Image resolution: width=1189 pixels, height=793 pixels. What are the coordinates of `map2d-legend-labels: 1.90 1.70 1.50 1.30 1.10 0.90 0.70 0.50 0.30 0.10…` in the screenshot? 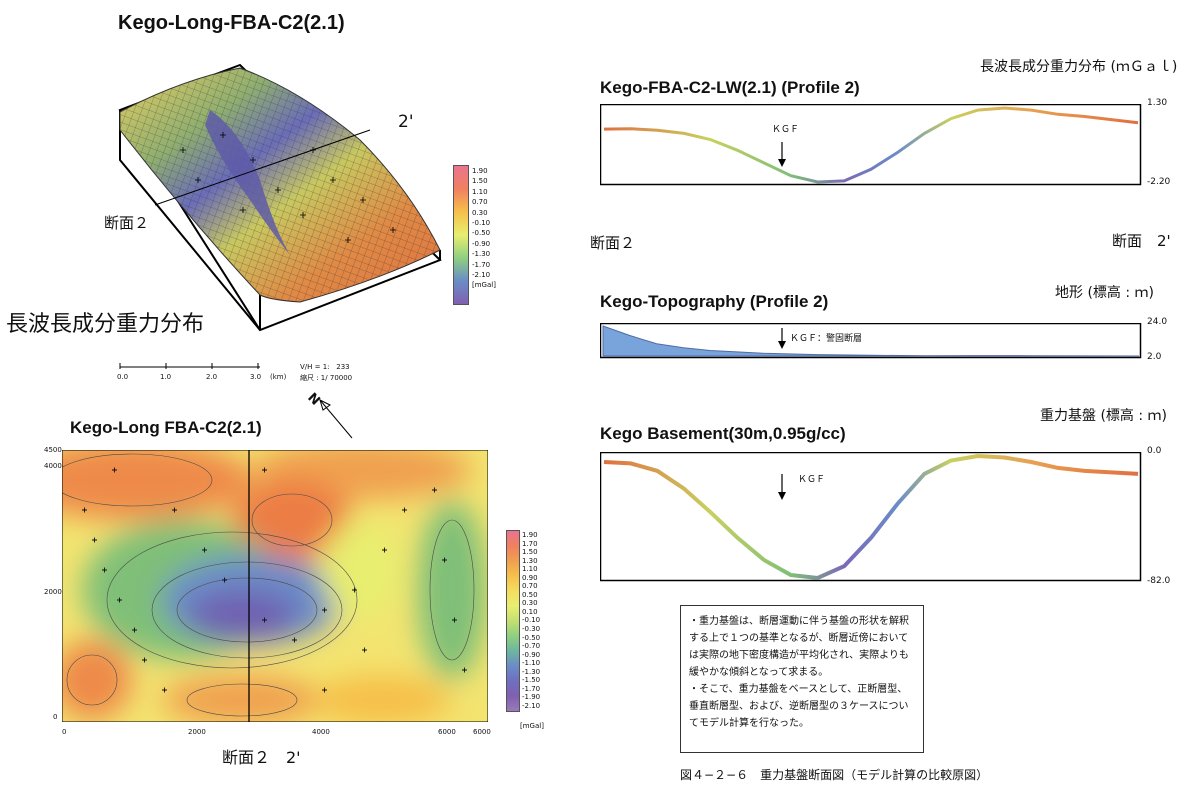 It's located at (531, 620).